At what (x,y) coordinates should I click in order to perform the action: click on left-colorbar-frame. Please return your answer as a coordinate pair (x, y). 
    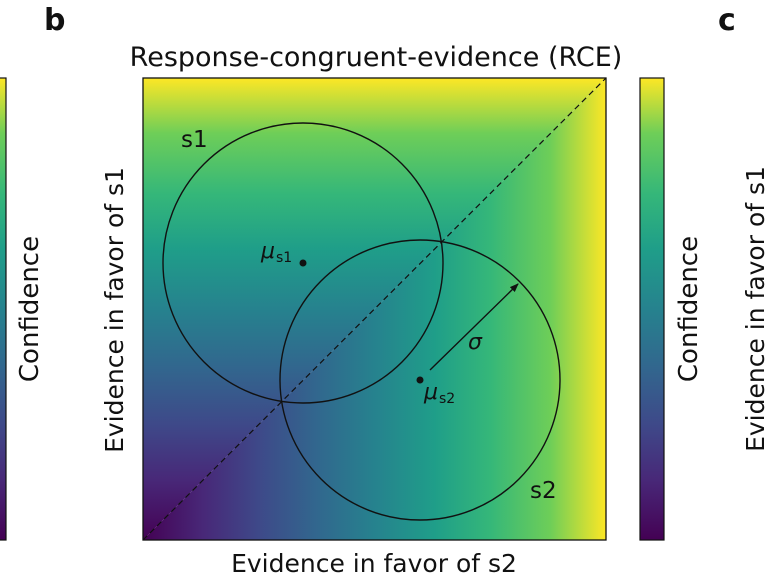
    Looking at the image, I should click on (3, 309).